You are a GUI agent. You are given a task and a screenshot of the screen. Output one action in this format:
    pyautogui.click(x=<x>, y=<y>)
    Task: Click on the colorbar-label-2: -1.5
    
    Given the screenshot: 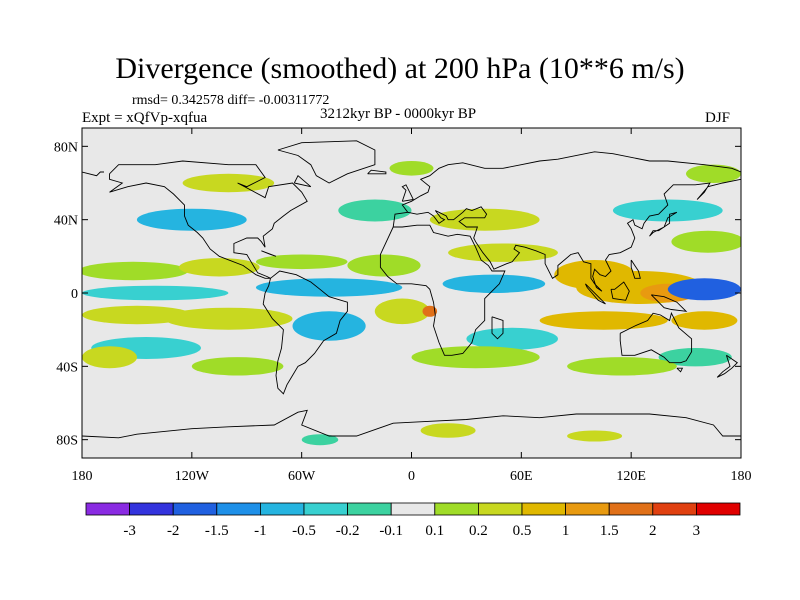 What is the action you would take?
    pyautogui.click(x=217, y=531)
    